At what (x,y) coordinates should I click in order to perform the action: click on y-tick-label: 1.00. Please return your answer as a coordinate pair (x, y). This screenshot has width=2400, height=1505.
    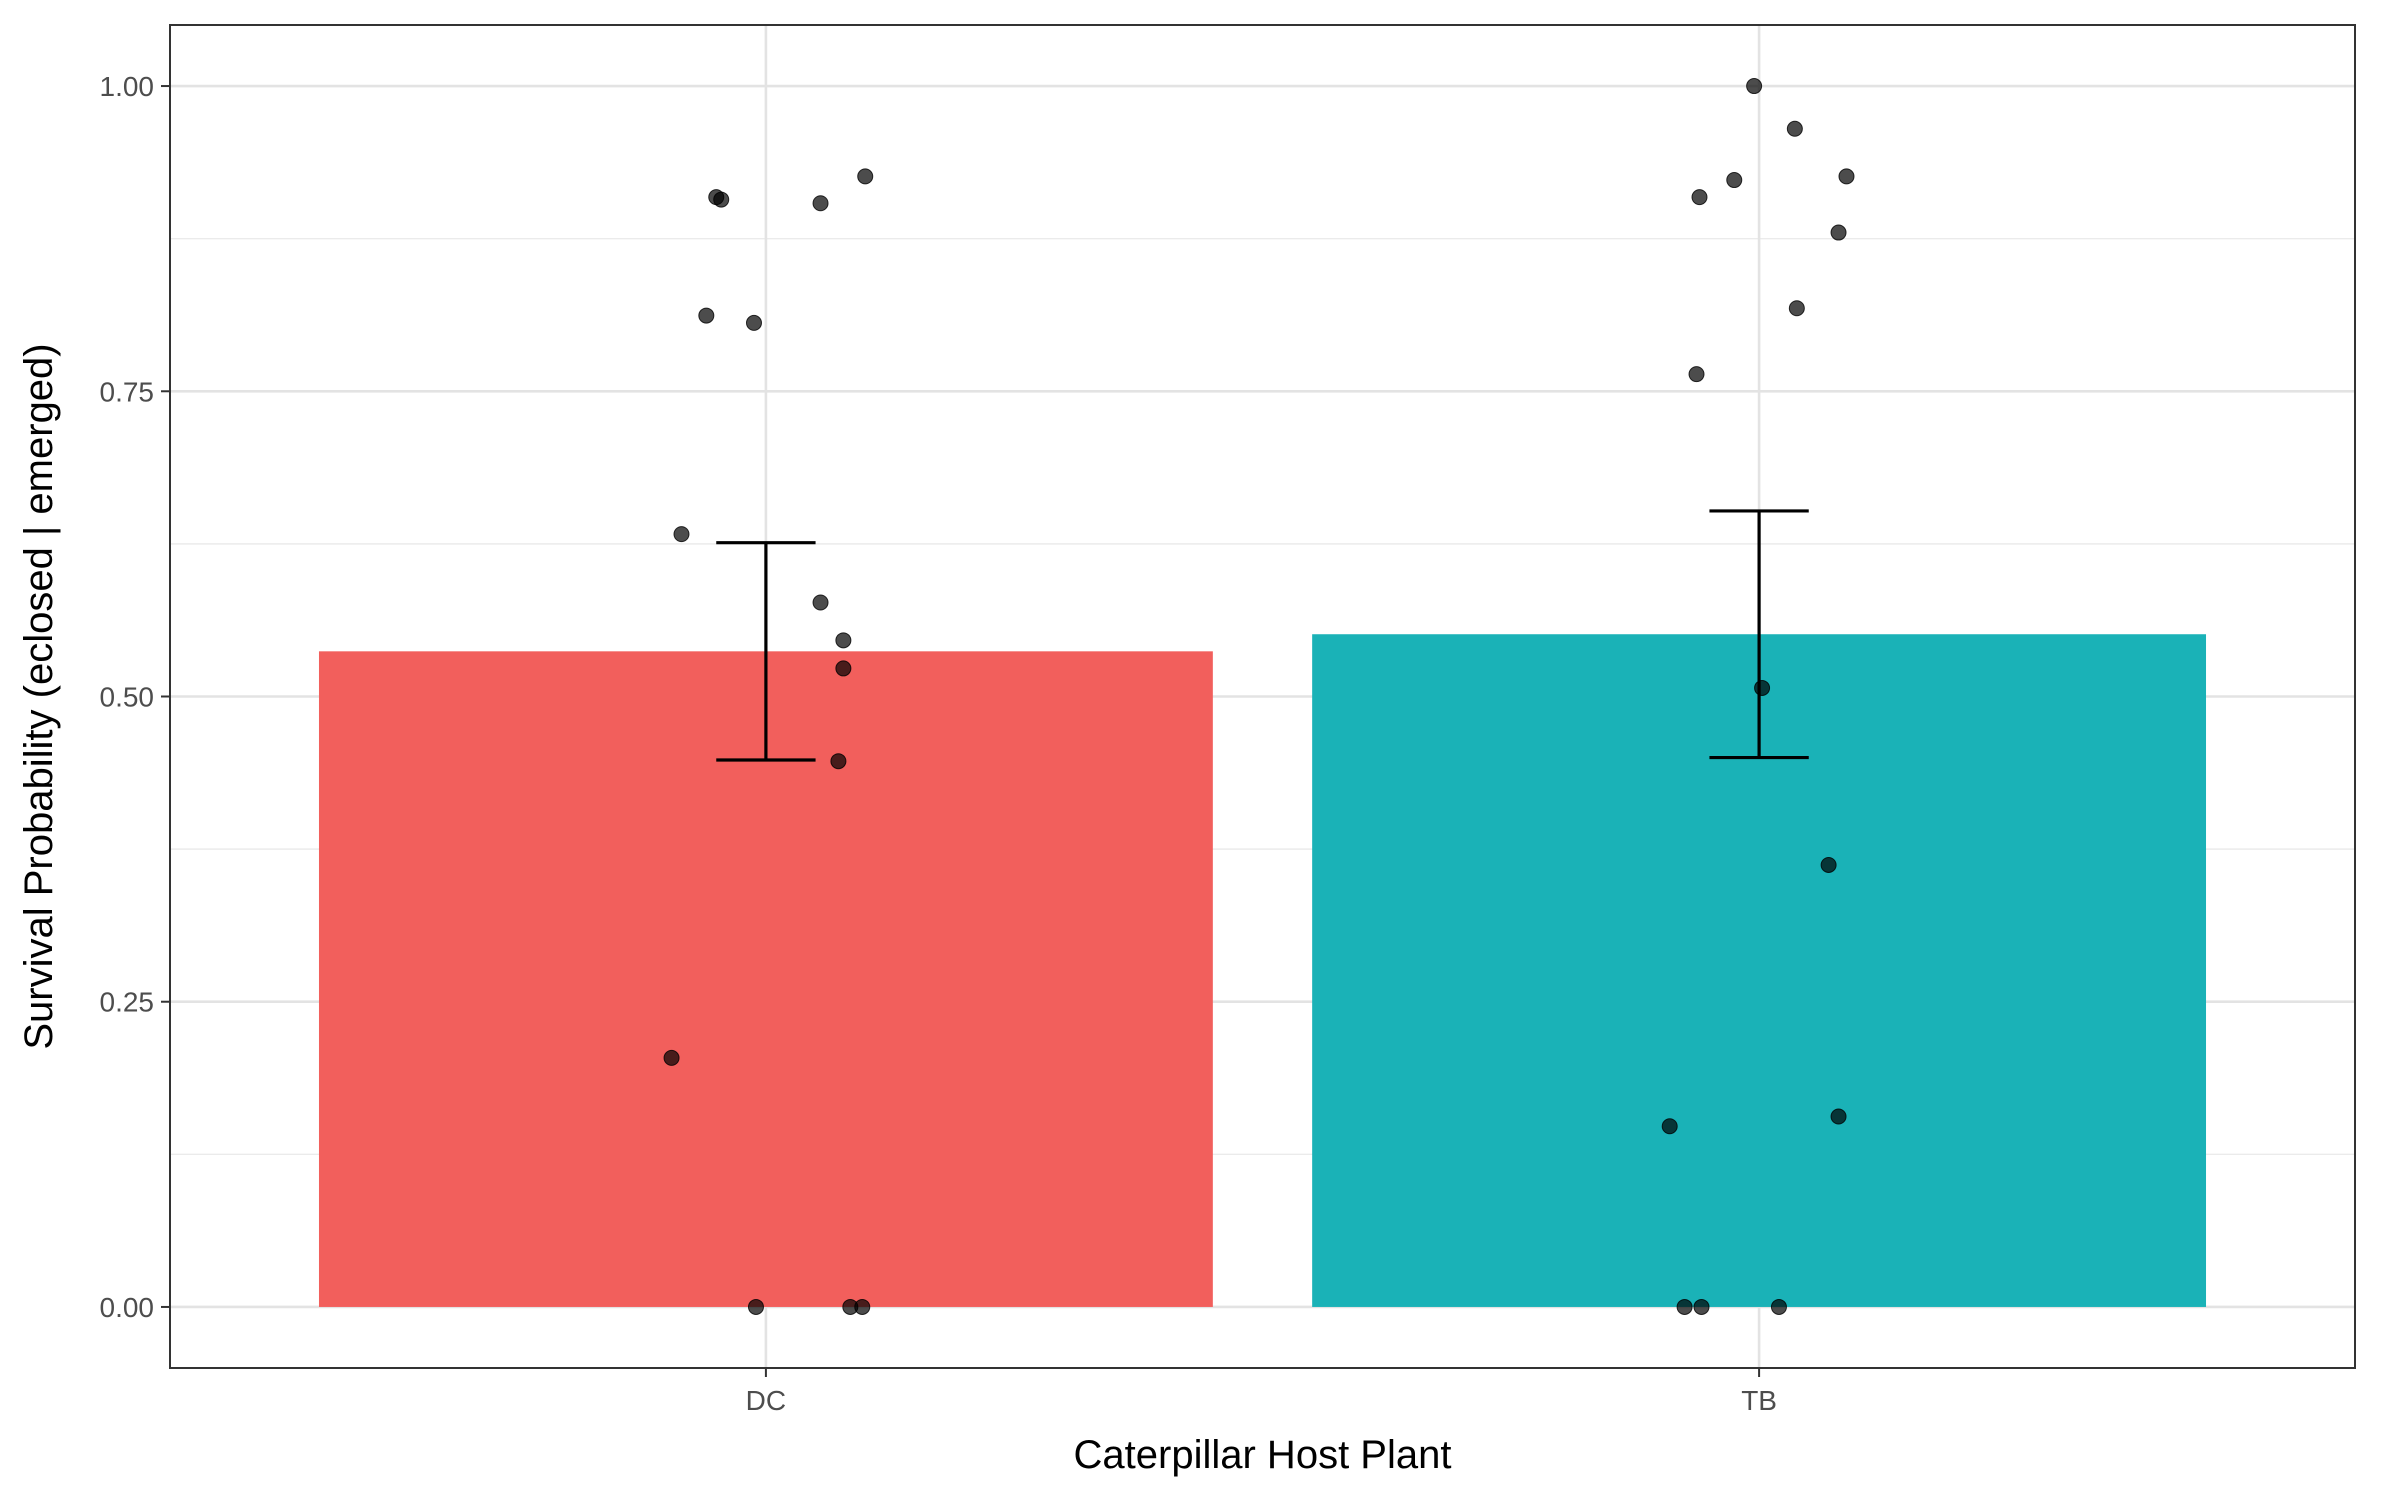
    Looking at the image, I should click on (127, 86).